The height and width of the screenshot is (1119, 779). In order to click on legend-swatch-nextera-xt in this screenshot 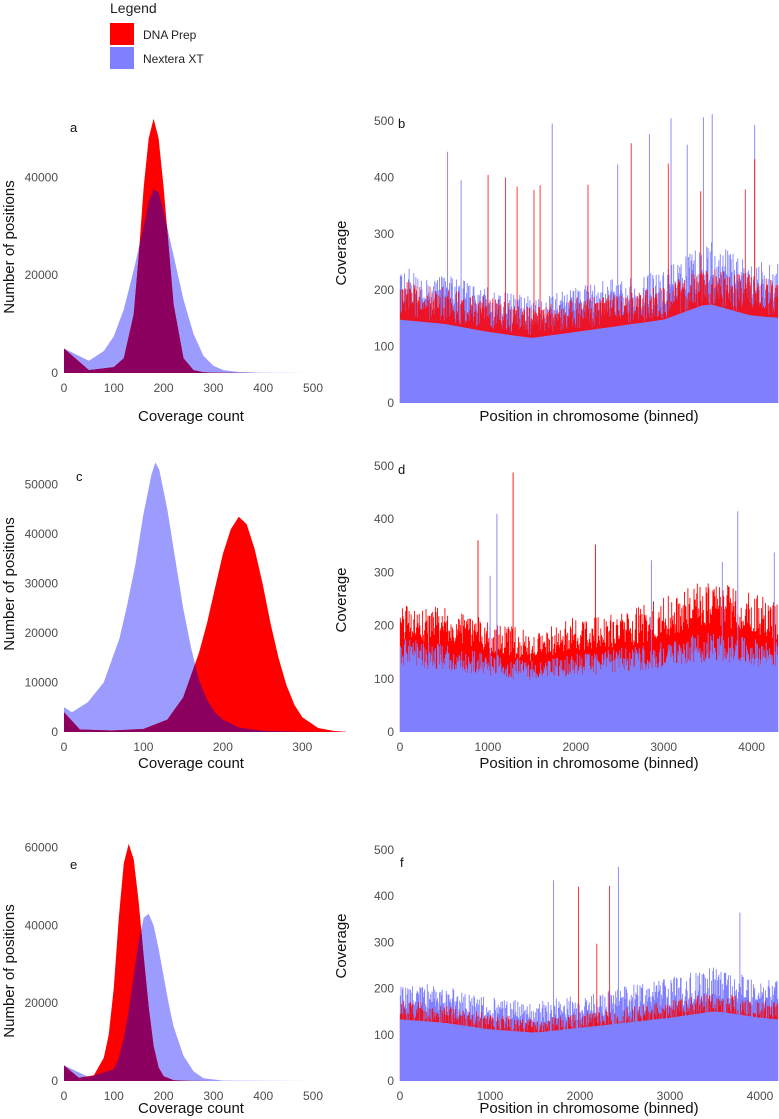, I will do `click(122, 58)`.